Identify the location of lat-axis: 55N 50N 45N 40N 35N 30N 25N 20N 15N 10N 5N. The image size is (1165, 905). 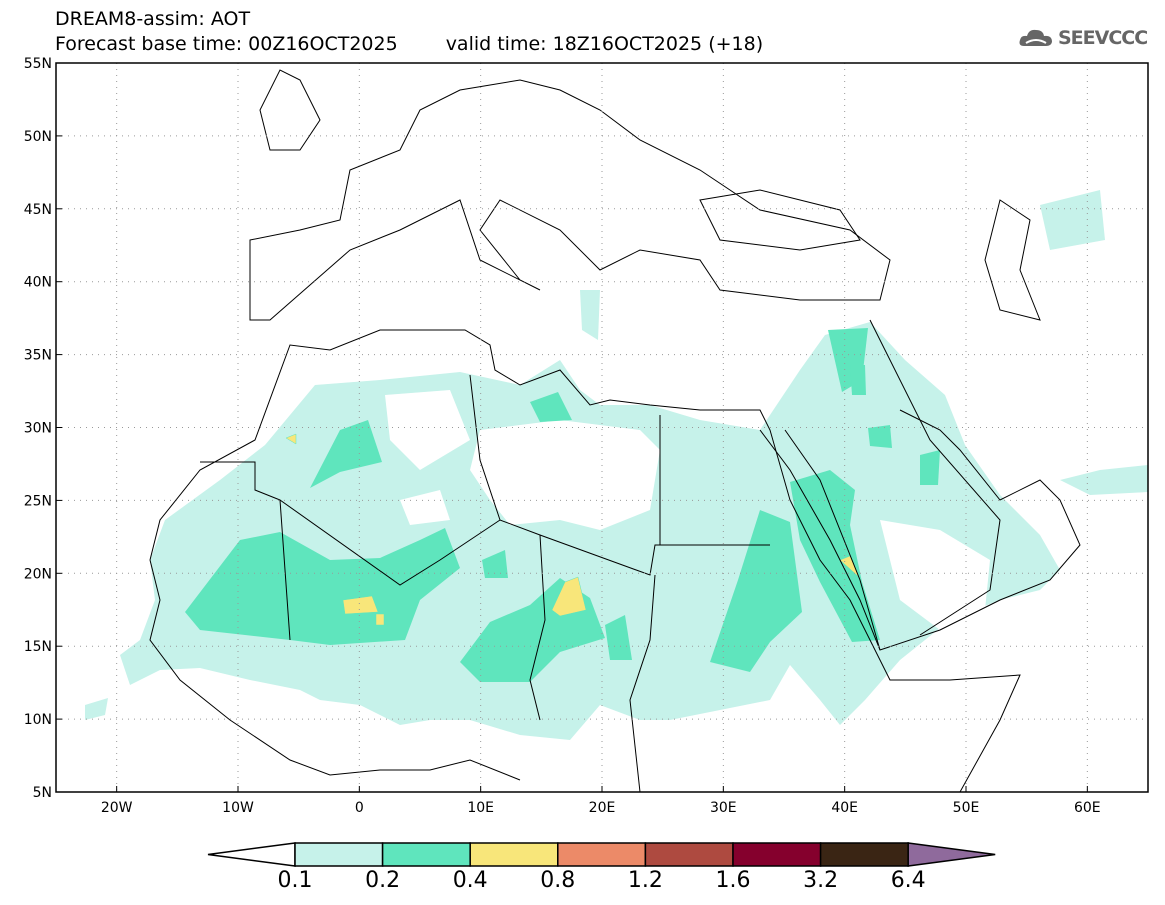
(43, 428).